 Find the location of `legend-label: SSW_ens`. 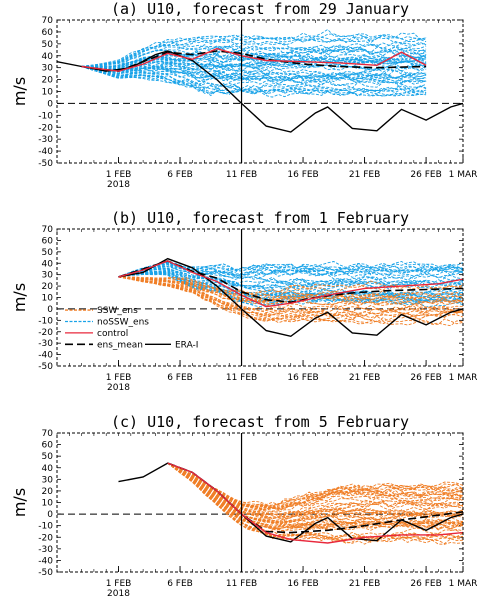

legend-label: SSW_ens is located at coordinates (117, 311).